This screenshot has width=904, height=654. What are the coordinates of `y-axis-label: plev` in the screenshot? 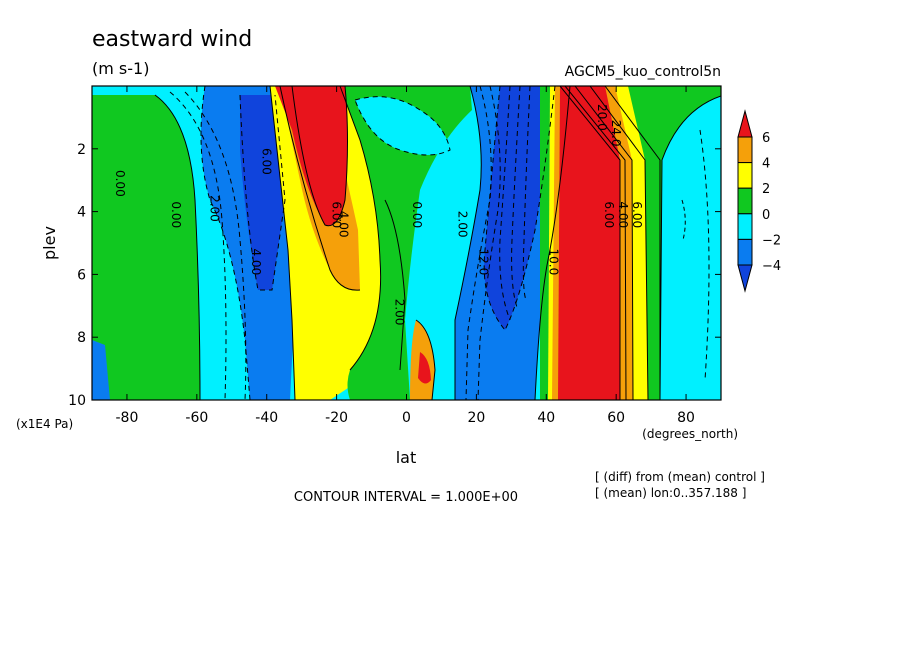 It's located at (49, 243).